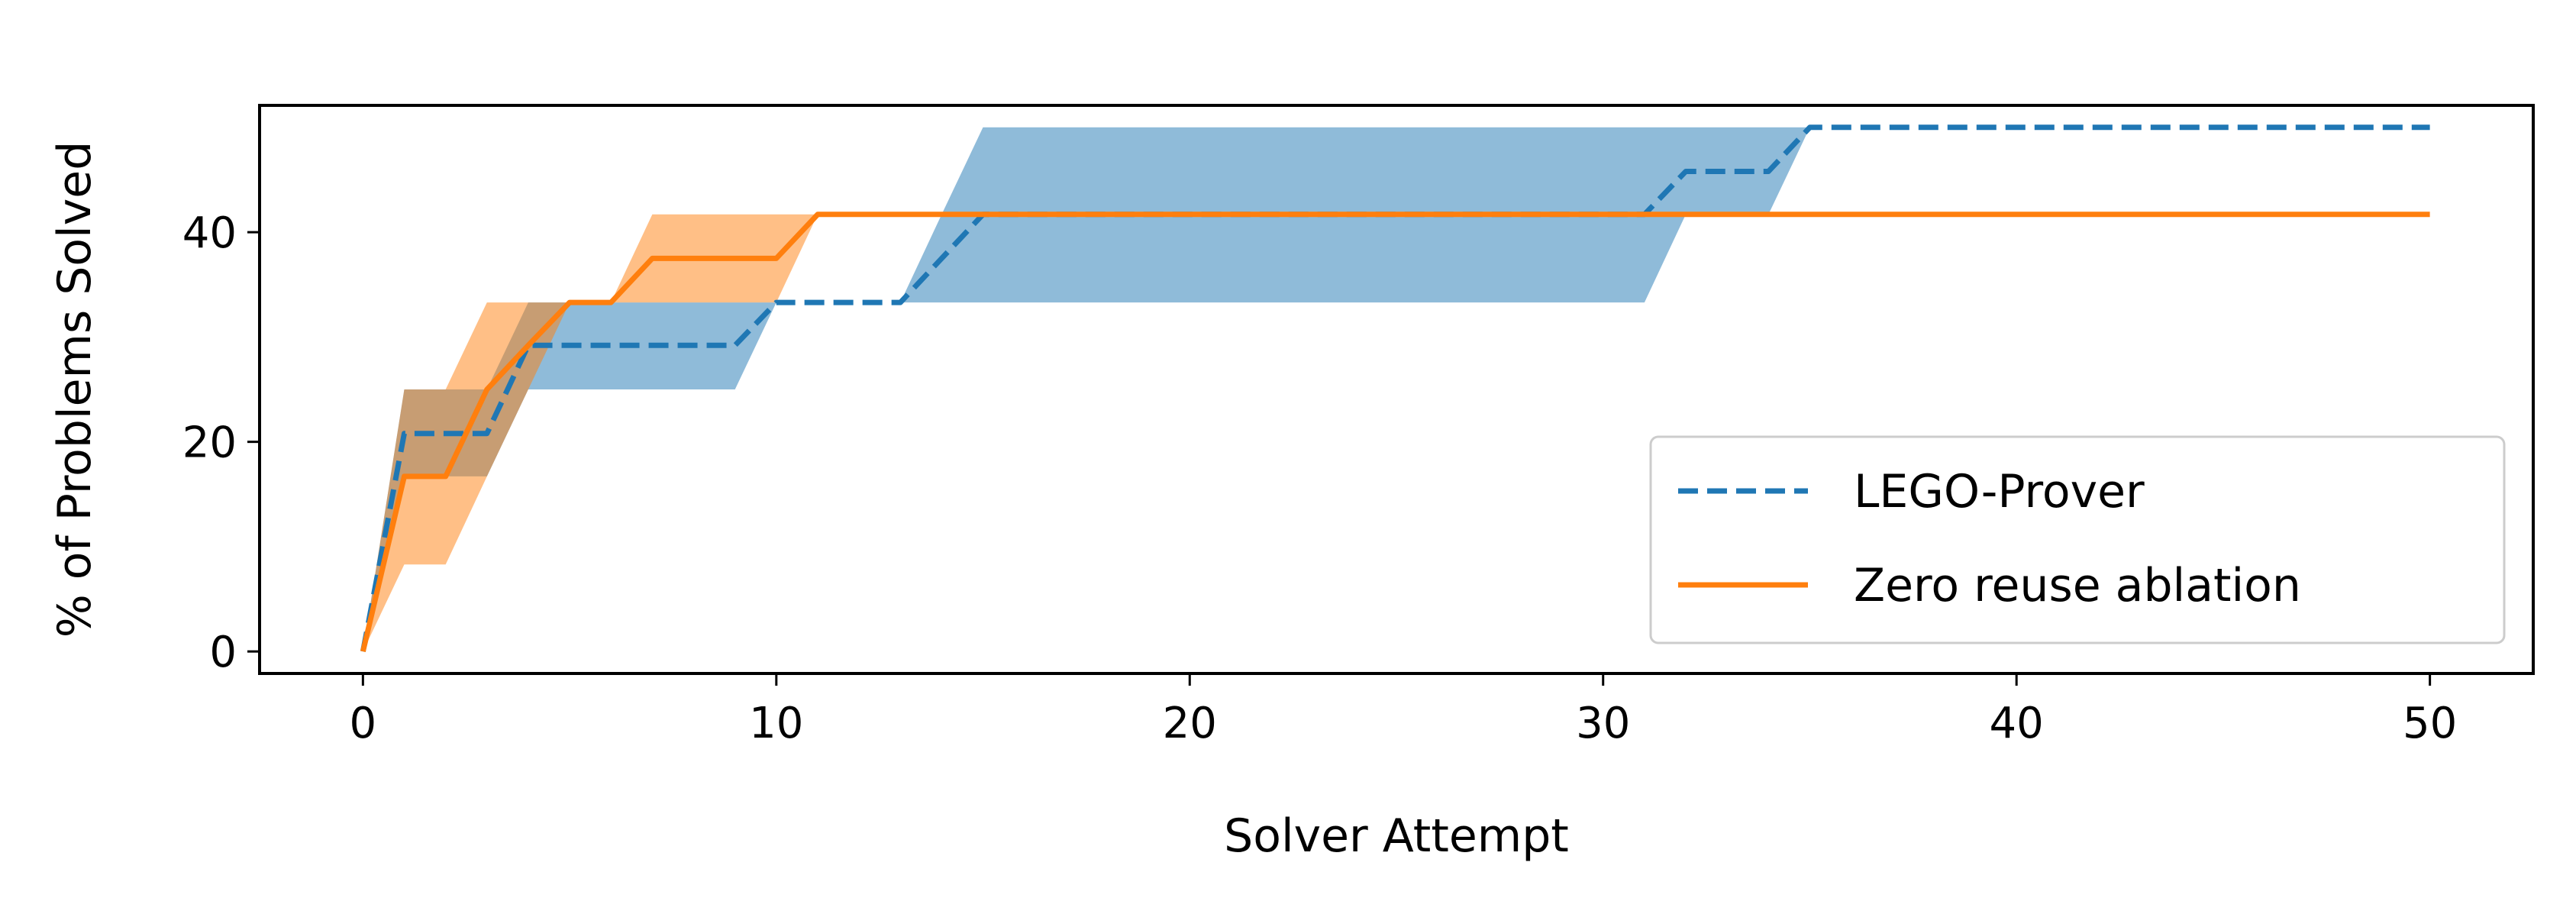 This screenshot has width=2576, height=914. Describe the element at coordinates (1999, 491) in the screenshot. I see `legend-label-lego-prover: LEGO-Prover` at that location.